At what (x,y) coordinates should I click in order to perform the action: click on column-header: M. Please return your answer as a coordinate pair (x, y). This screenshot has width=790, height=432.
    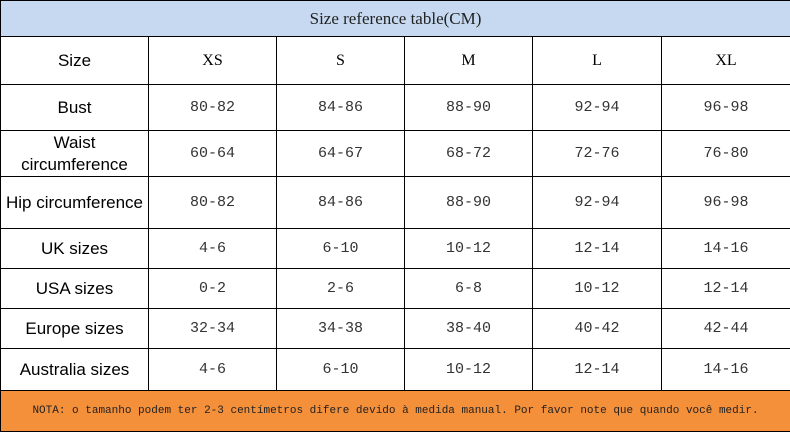
    Looking at the image, I should click on (469, 61).